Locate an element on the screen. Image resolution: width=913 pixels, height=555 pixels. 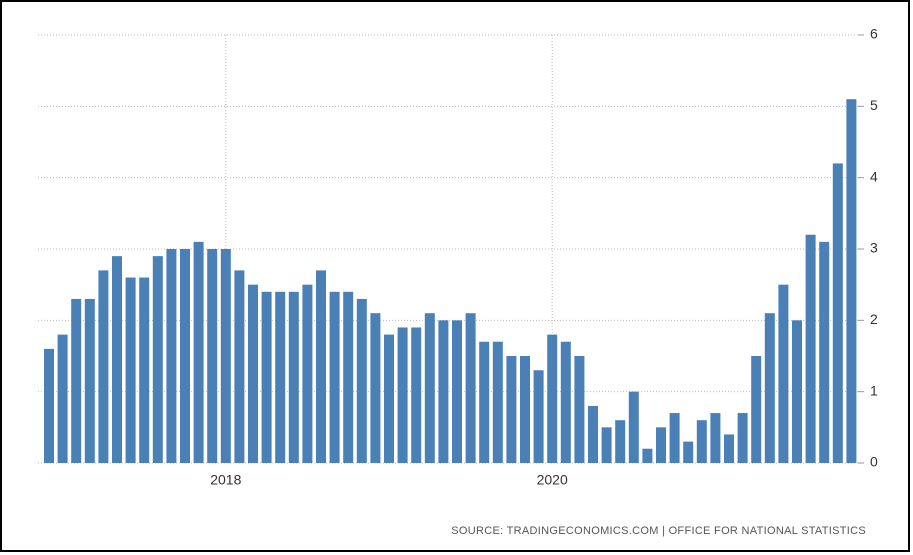
y-tick-label: 6 is located at coordinates (874, 34).